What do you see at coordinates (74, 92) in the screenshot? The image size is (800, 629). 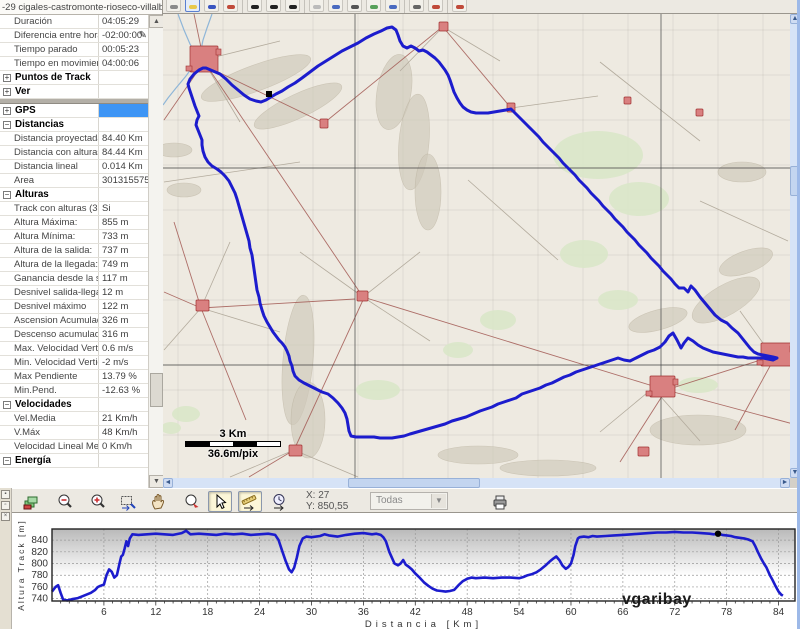 I see `group-row: Ver +` at bounding box center [74, 92].